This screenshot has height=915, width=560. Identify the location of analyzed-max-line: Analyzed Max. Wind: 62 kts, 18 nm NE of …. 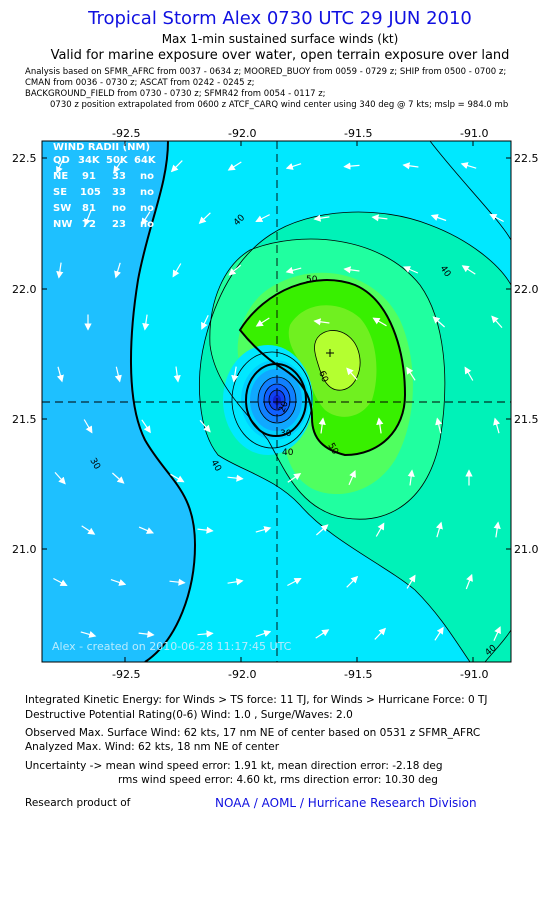
(152, 747).